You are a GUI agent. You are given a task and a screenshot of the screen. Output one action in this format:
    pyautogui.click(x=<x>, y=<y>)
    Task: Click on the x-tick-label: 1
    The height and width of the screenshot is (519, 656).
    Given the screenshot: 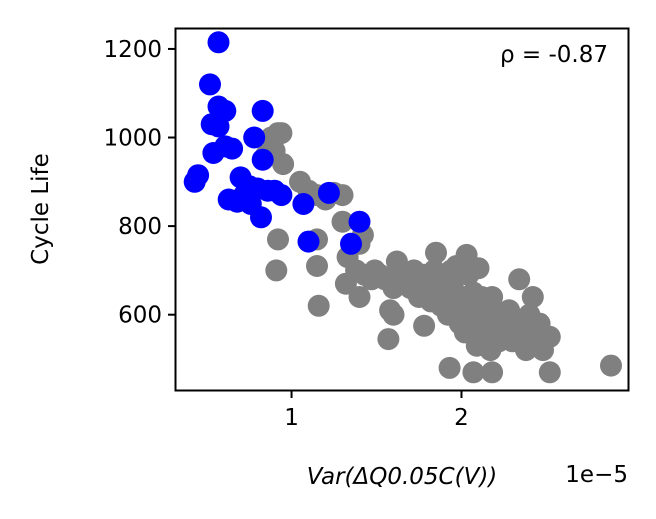 What is the action you would take?
    pyautogui.click(x=291, y=418)
    